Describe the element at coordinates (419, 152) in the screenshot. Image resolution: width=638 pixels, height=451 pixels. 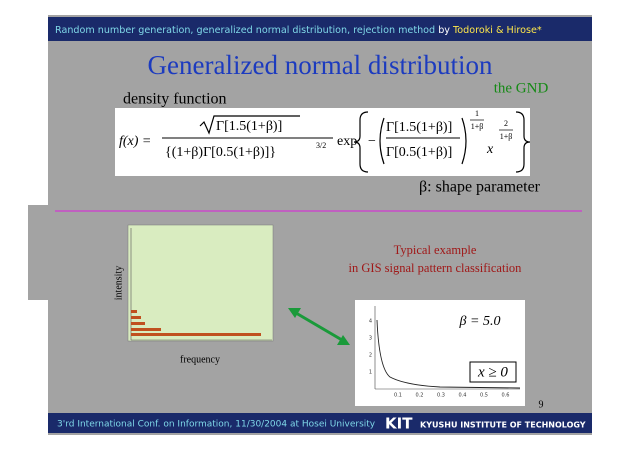
I see `inner-denominator: Γ[0.5(1+β)]` at that location.